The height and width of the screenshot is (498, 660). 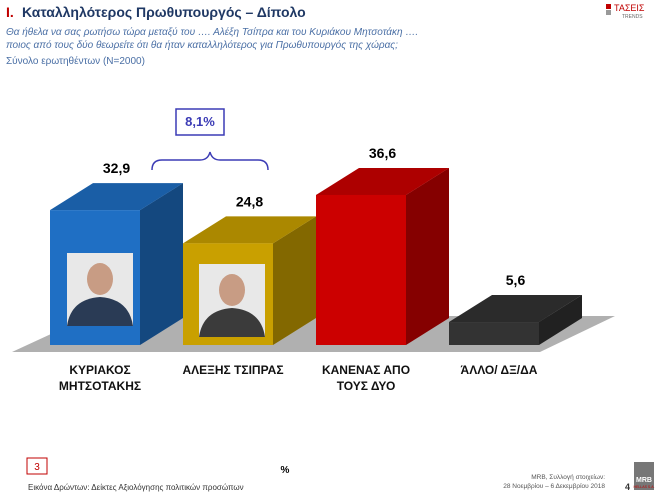 What do you see at coordinates (627, 487) in the screenshot?
I see `page-number: 4` at bounding box center [627, 487].